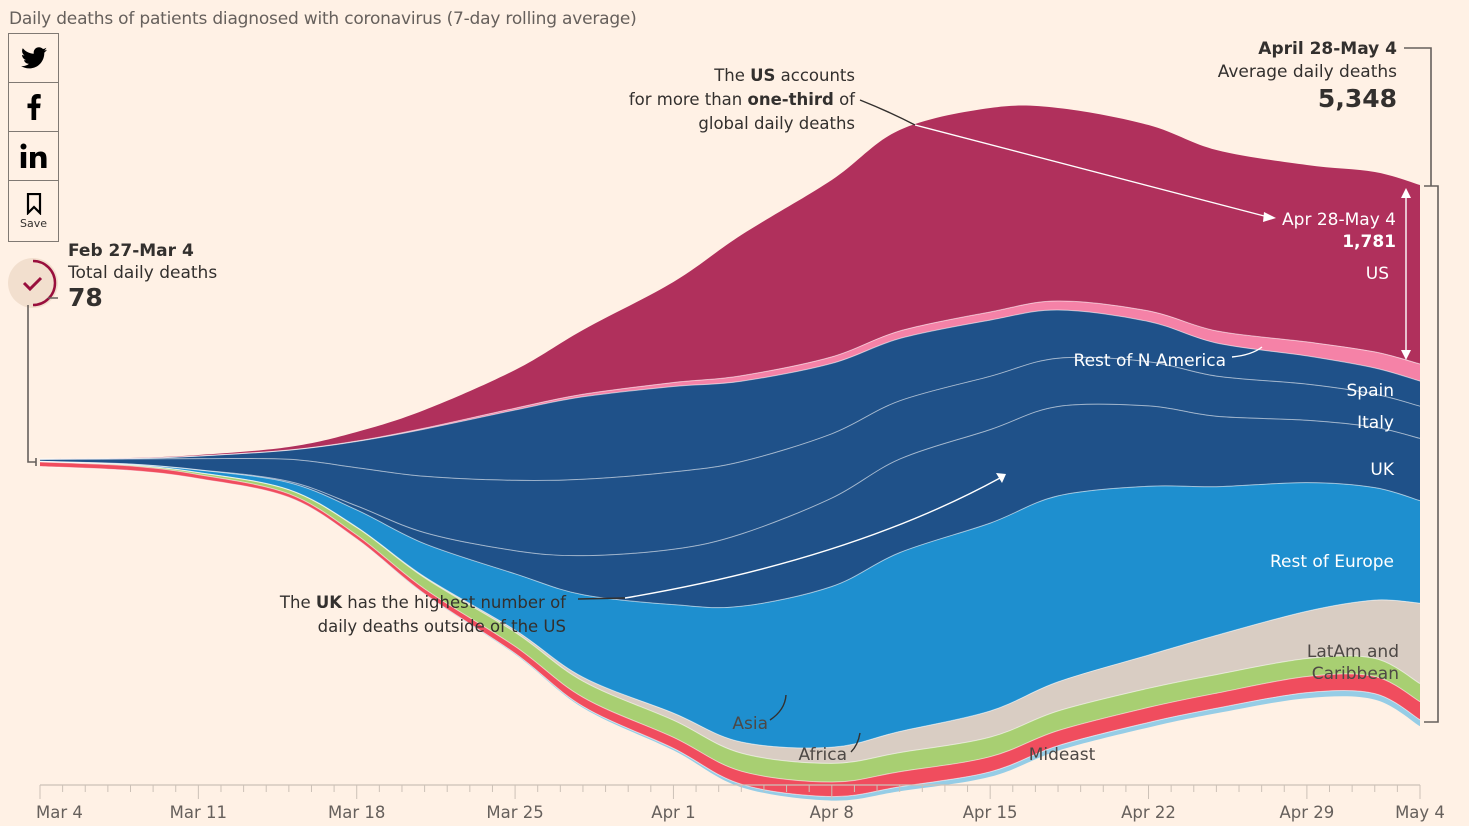 The width and height of the screenshot is (1469, 826). Describe the element at coordinates (1247, 352) in the screenshot. I see `rona-leader` at that location.